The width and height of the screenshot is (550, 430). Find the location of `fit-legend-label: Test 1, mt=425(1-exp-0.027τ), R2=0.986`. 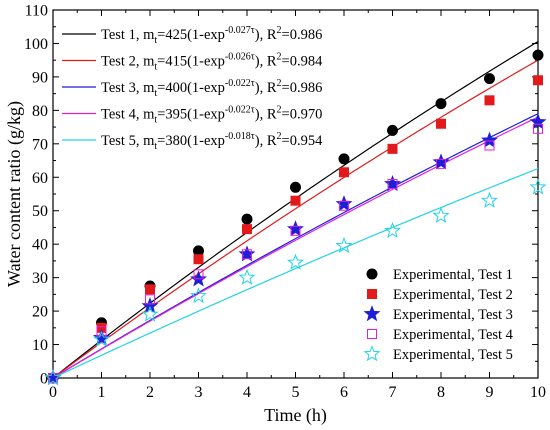

fit-legend-label: Test 1, mt=425(1-exp-0.027τ), R2=0.986 is located at coordinates (211, 35).